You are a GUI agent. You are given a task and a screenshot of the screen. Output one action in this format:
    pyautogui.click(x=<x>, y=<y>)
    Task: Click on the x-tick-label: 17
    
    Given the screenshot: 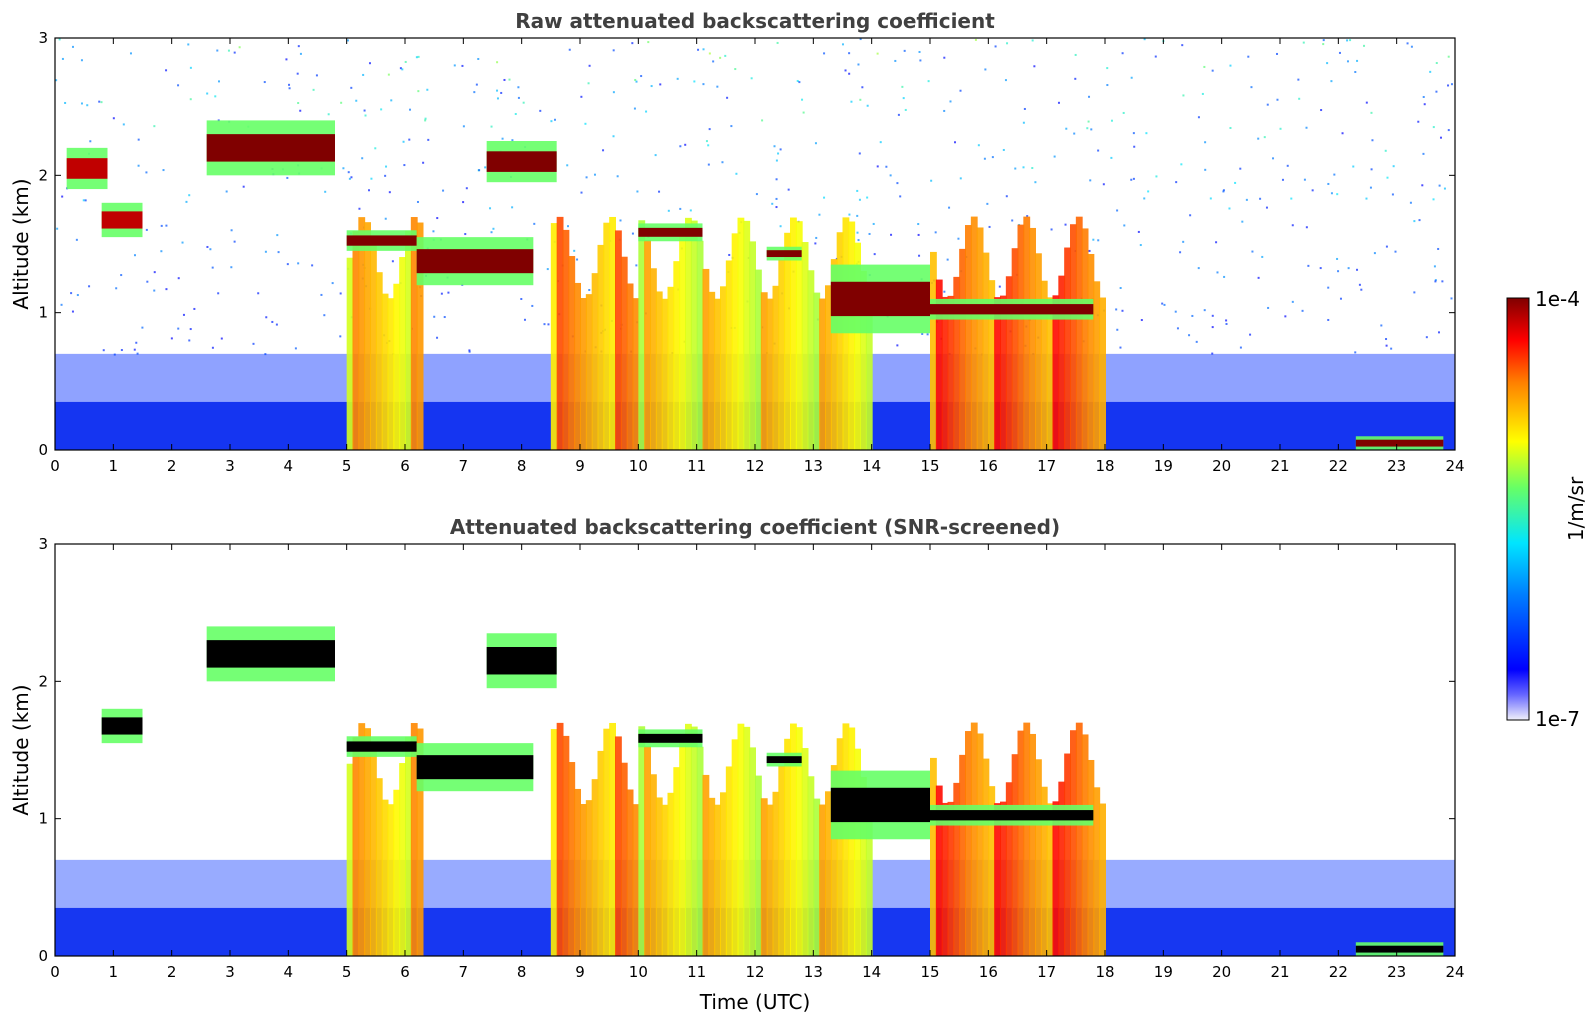 What is the action you would take?
    pyautogui.click(x=1046, y=972)
    